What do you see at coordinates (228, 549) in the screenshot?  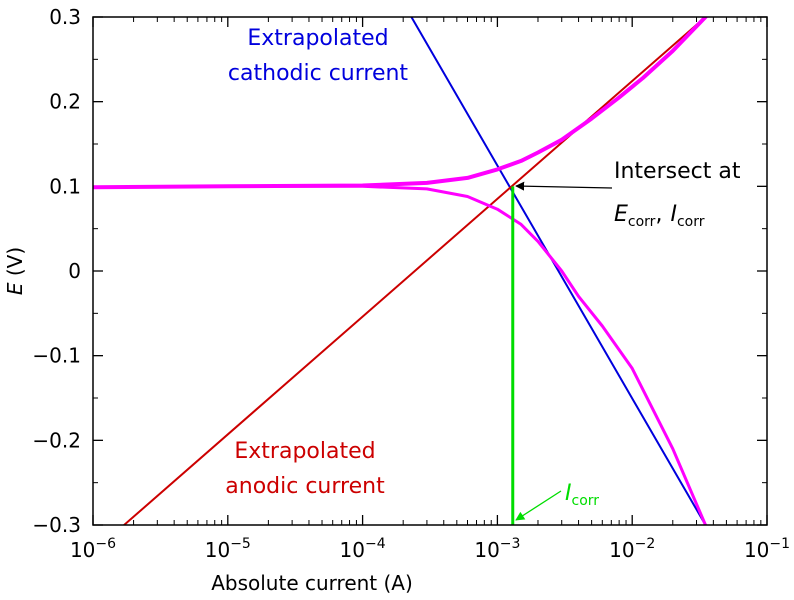 I see `x-tick-label: 10⁻⁵` at bounding box center [228, 549].